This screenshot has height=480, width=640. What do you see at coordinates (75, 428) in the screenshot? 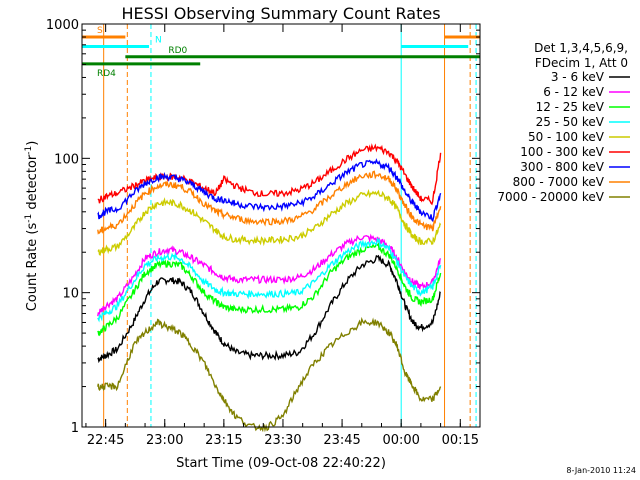
I see `y-tick-label-0: 1` at bounding box center [75, 428].